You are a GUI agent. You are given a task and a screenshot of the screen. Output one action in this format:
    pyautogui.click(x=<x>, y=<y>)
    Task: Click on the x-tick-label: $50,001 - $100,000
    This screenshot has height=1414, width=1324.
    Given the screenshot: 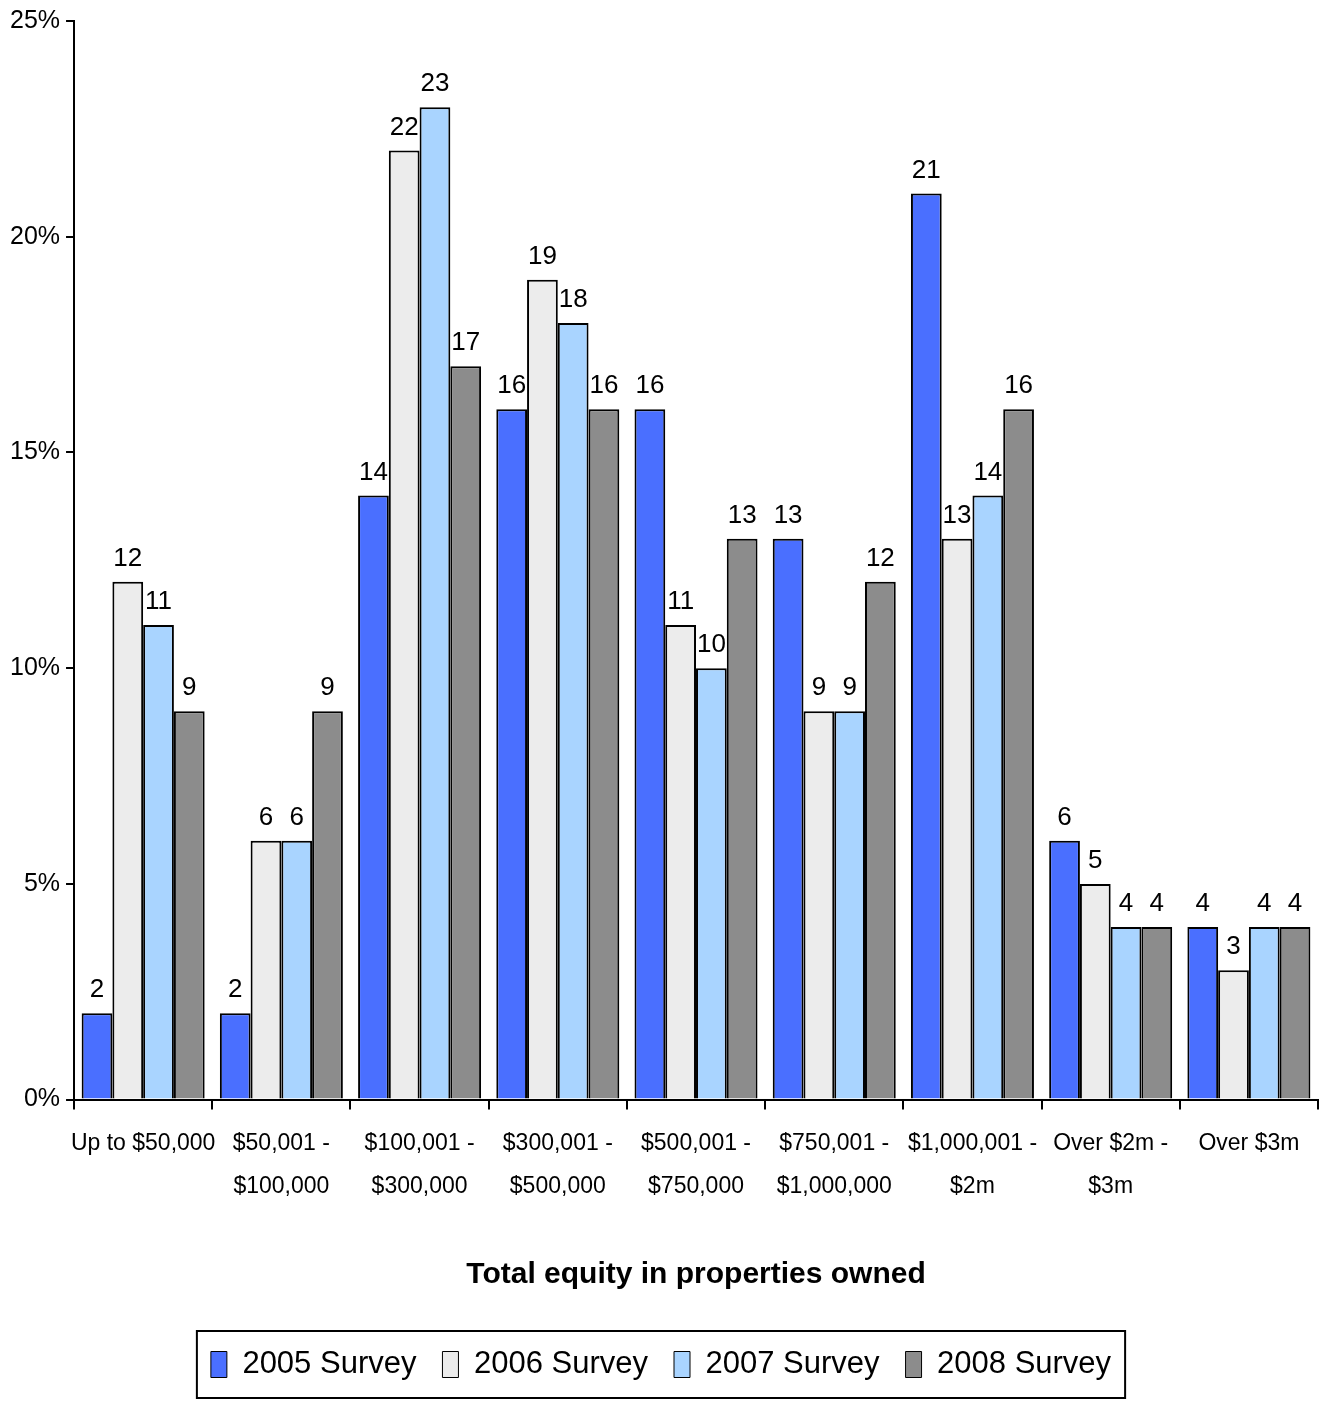 What is the action you would take?
    pyautogui.click(x=281, y=1163)
    